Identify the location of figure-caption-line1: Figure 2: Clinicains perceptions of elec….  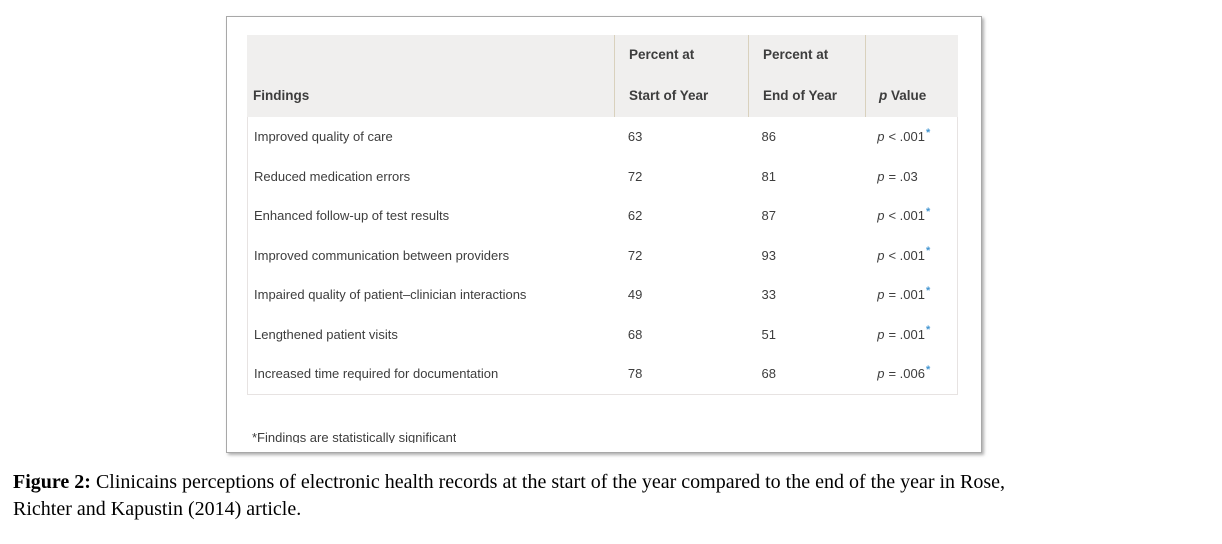
(509, 482).